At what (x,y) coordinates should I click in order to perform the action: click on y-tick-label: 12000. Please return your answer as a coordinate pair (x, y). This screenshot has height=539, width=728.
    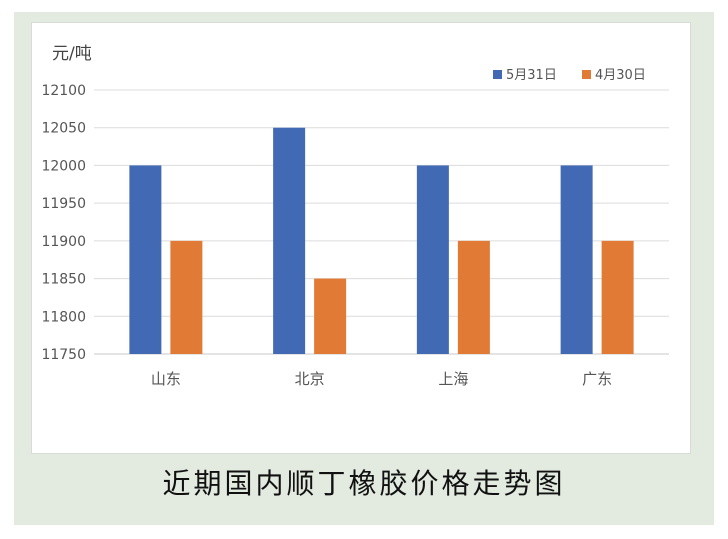
    Looking at the image, I should click on (63, 166).